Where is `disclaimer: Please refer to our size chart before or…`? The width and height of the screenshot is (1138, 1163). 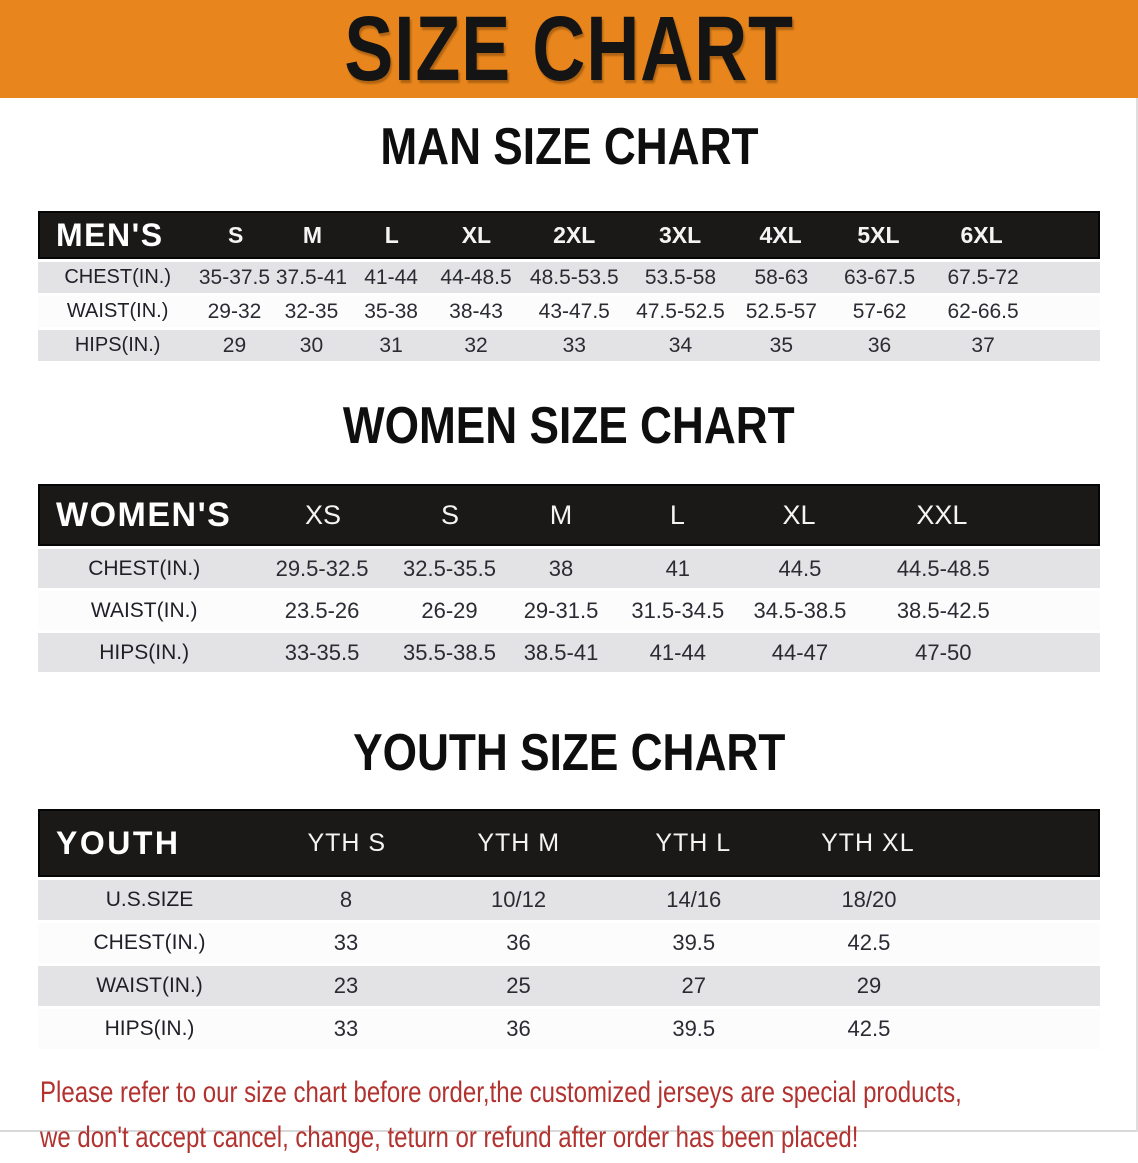
disclaimer: Please refer to our size chart before or… is located at coordinates (589, 1118).